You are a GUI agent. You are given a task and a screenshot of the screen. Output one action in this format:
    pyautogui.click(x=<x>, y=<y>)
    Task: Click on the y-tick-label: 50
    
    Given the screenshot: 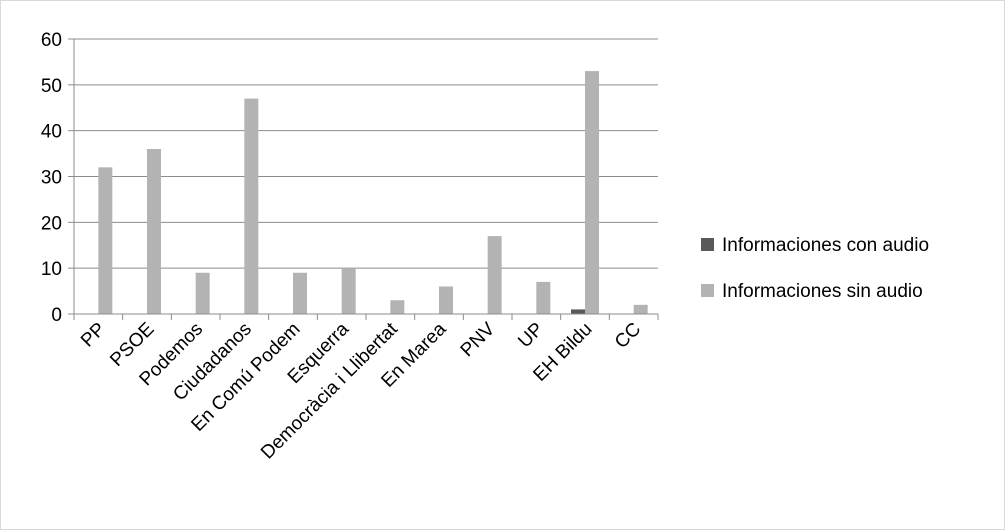 What is the action you would take?
    pyautogui.click(x=51, y=86)
    